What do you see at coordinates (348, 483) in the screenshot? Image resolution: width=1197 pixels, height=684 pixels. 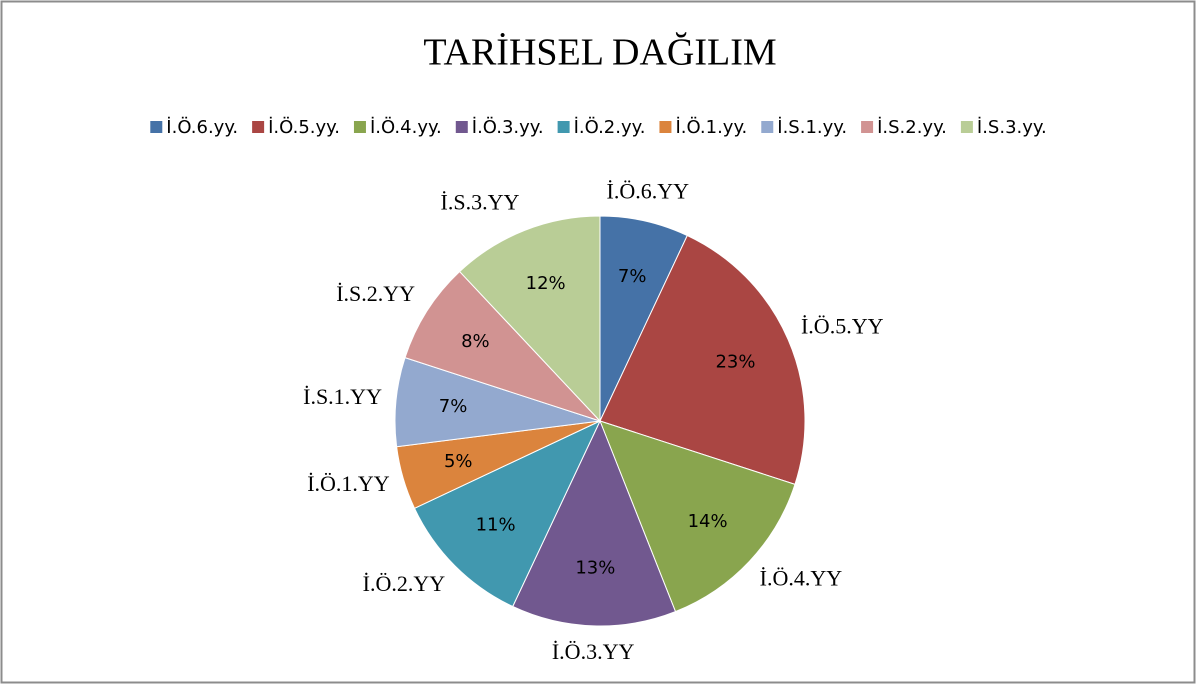 I see `slice-label: İ.Ö.1.YY` at bounding box center [348, 483].